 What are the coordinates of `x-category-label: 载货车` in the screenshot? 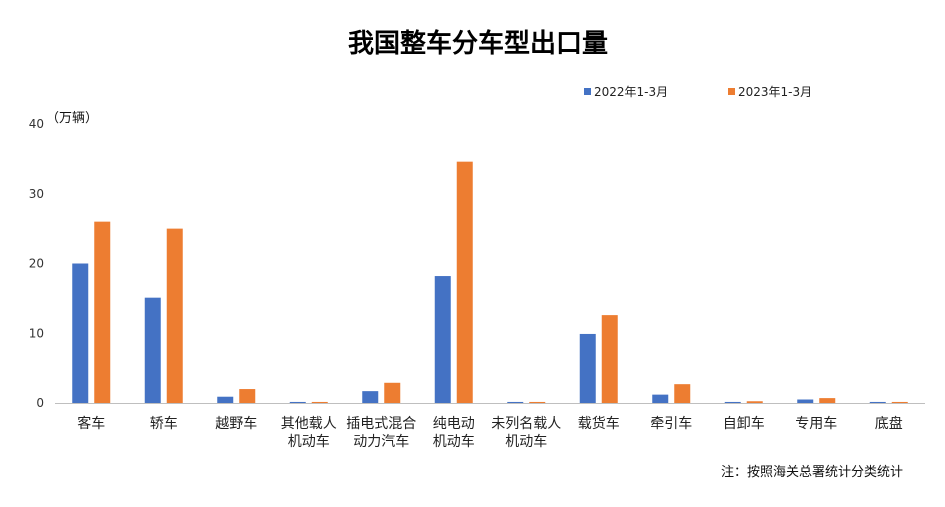 It's located at (599, 423).